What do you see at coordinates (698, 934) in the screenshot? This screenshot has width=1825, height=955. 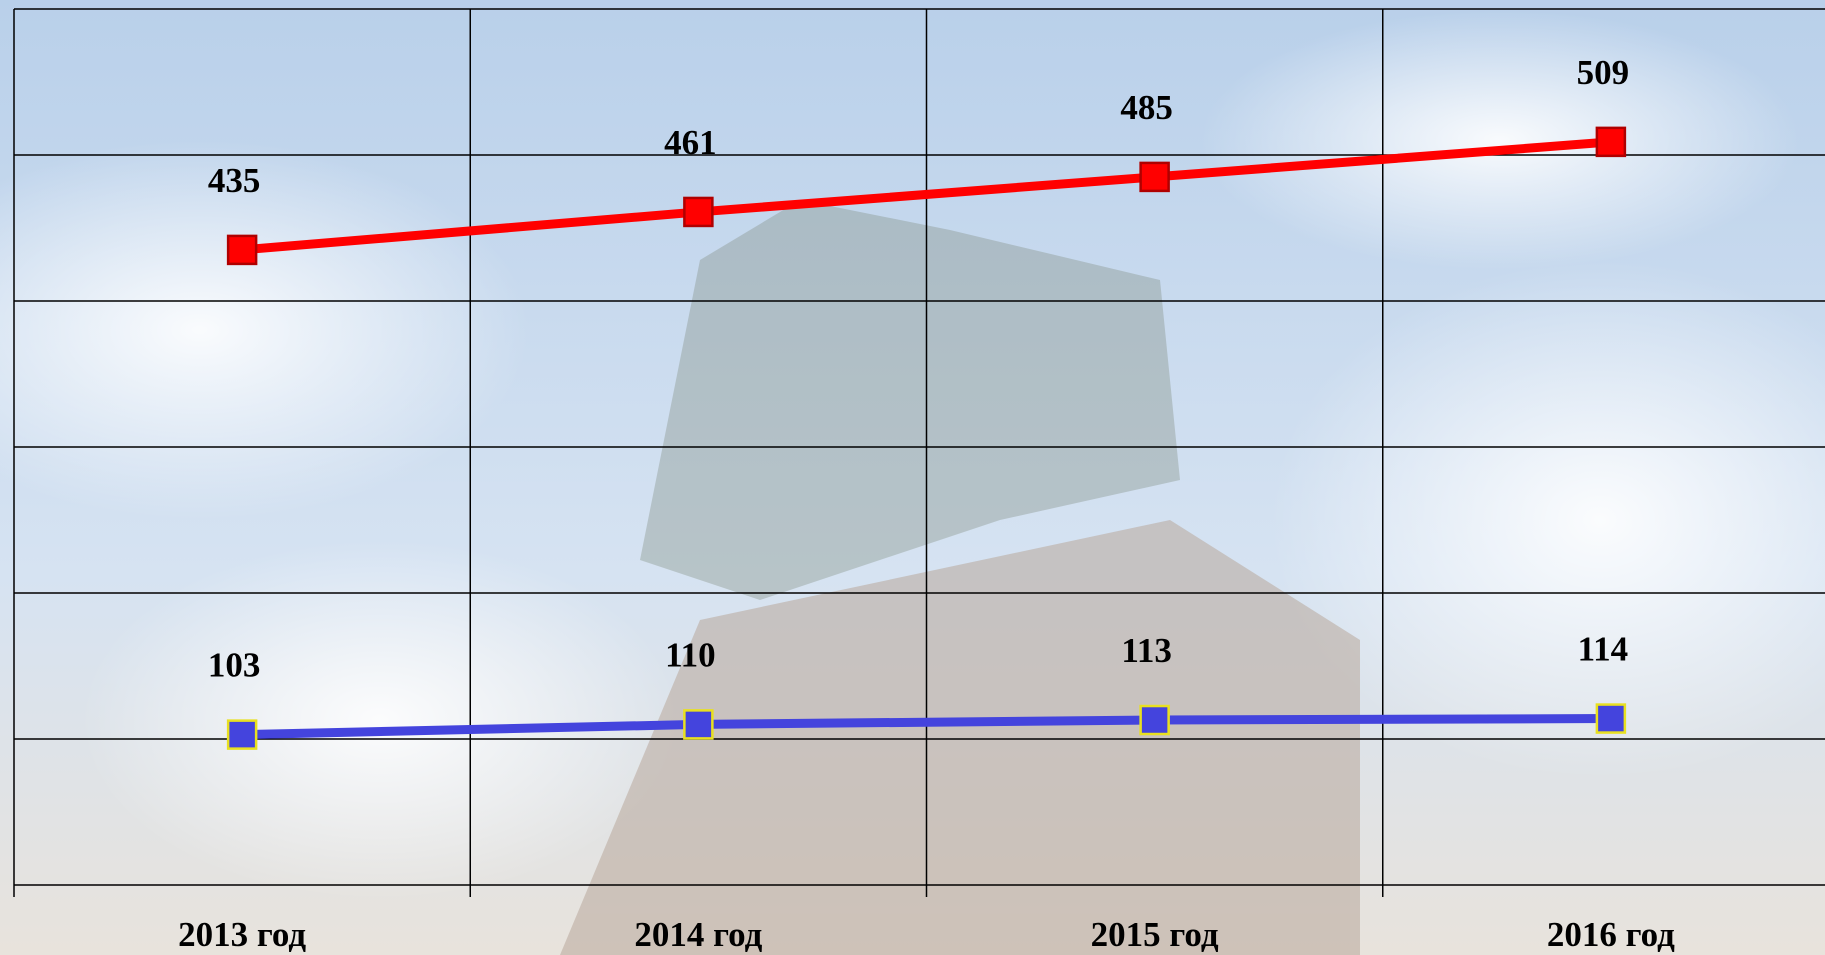 I see `x-tick-label: 2014 год` at bounding box center [698, 934].